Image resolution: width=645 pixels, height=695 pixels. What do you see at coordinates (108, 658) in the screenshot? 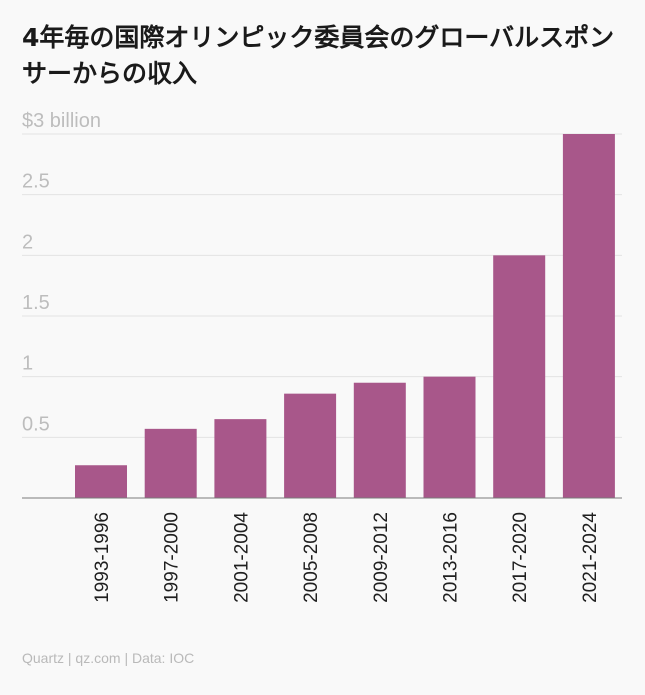
I see `source-credit: Quartz | qz.com | Data: IOC` at bounding box center [108, 658].